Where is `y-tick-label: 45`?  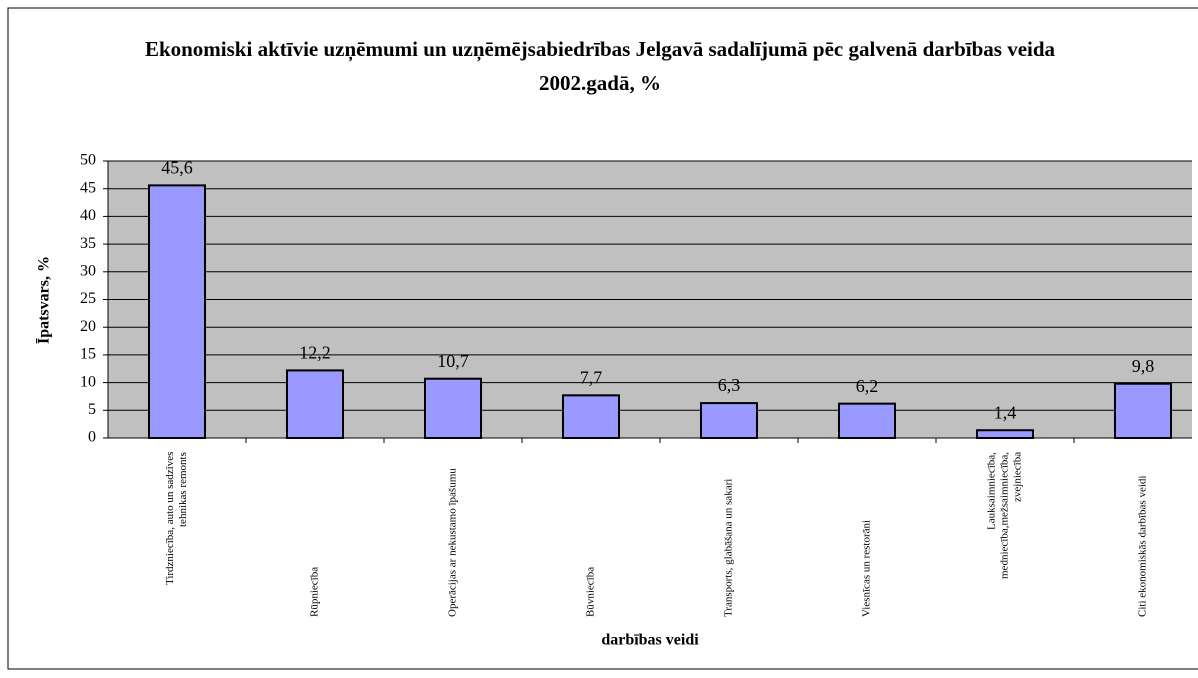
y-tick-label: 45 is located at coordinates (88, 187).